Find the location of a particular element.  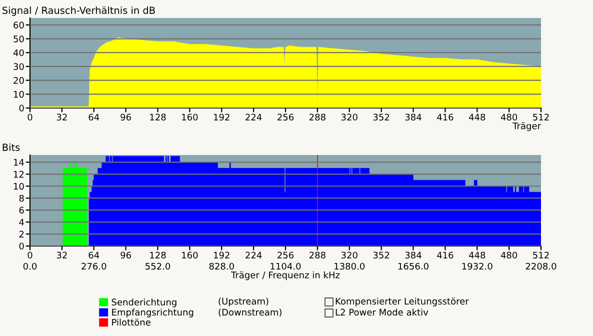

x2-tick-label: 1104.0 is located at coordinates (285, 266).